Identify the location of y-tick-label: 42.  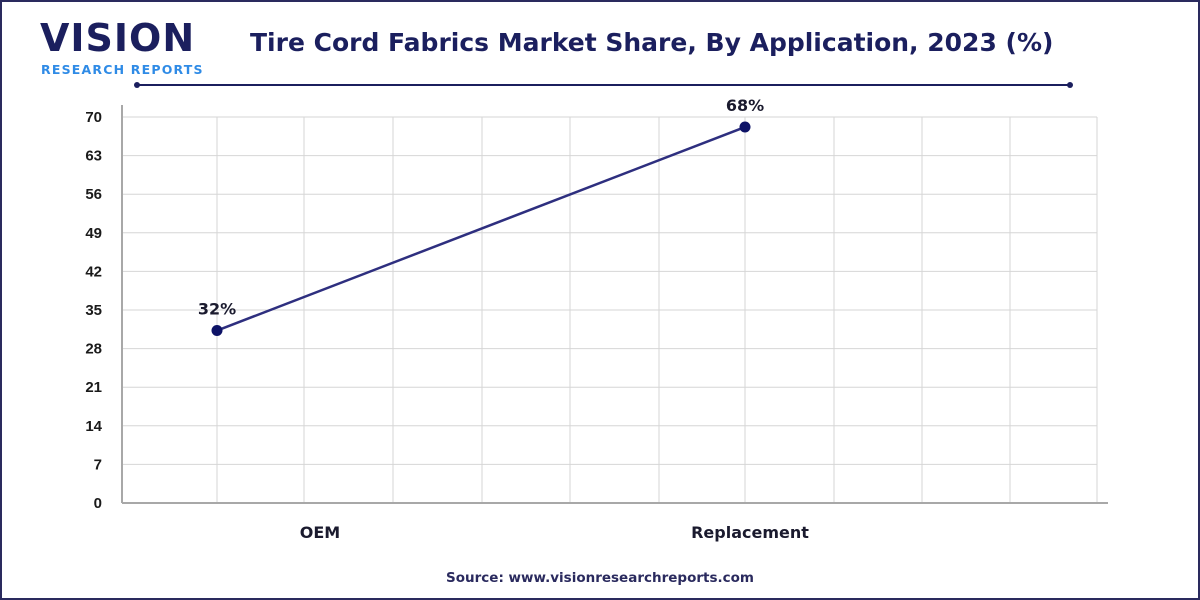
(93, 271).